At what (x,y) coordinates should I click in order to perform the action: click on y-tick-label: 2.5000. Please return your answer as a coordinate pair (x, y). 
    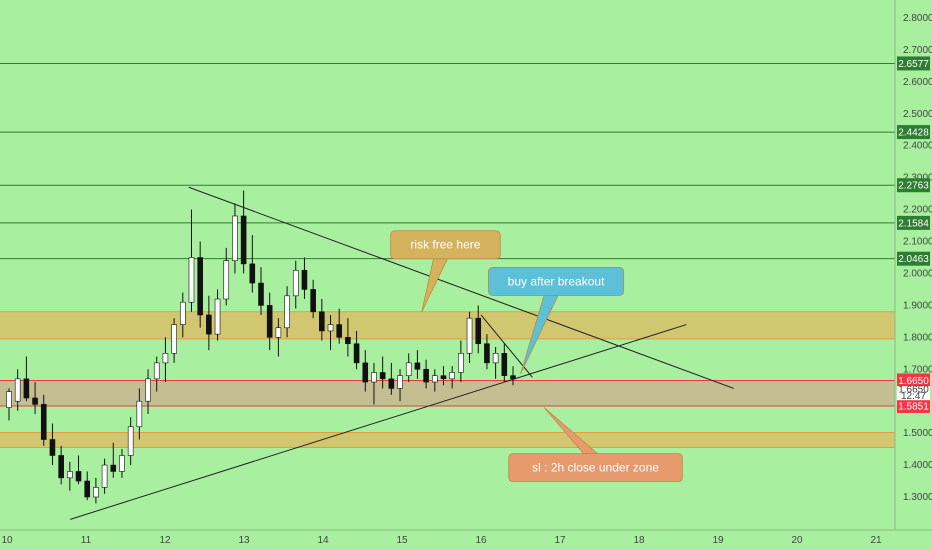
    Looking at the image, I should click on (917, 114).